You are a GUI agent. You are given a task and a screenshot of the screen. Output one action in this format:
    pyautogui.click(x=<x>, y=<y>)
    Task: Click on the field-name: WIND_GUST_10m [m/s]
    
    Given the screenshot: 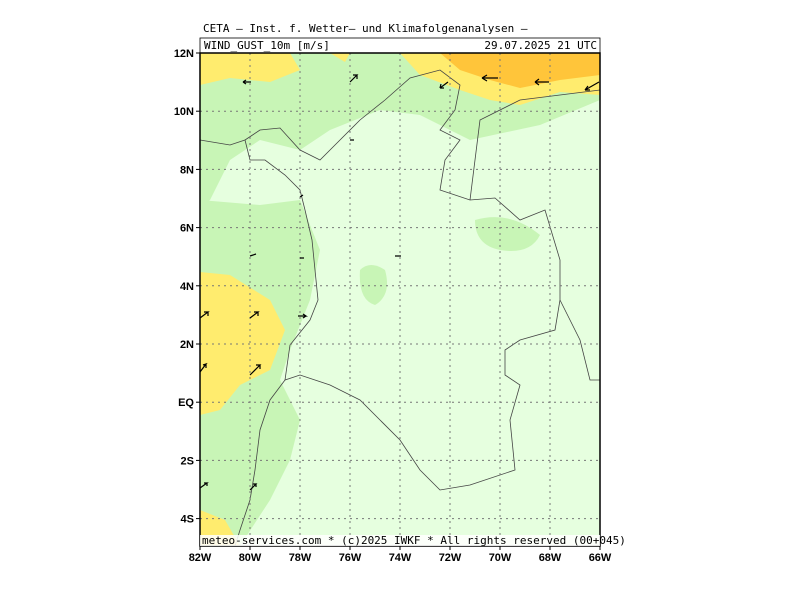 What is the action you would take?
    pyautogui.click(x=267, y=45)
    